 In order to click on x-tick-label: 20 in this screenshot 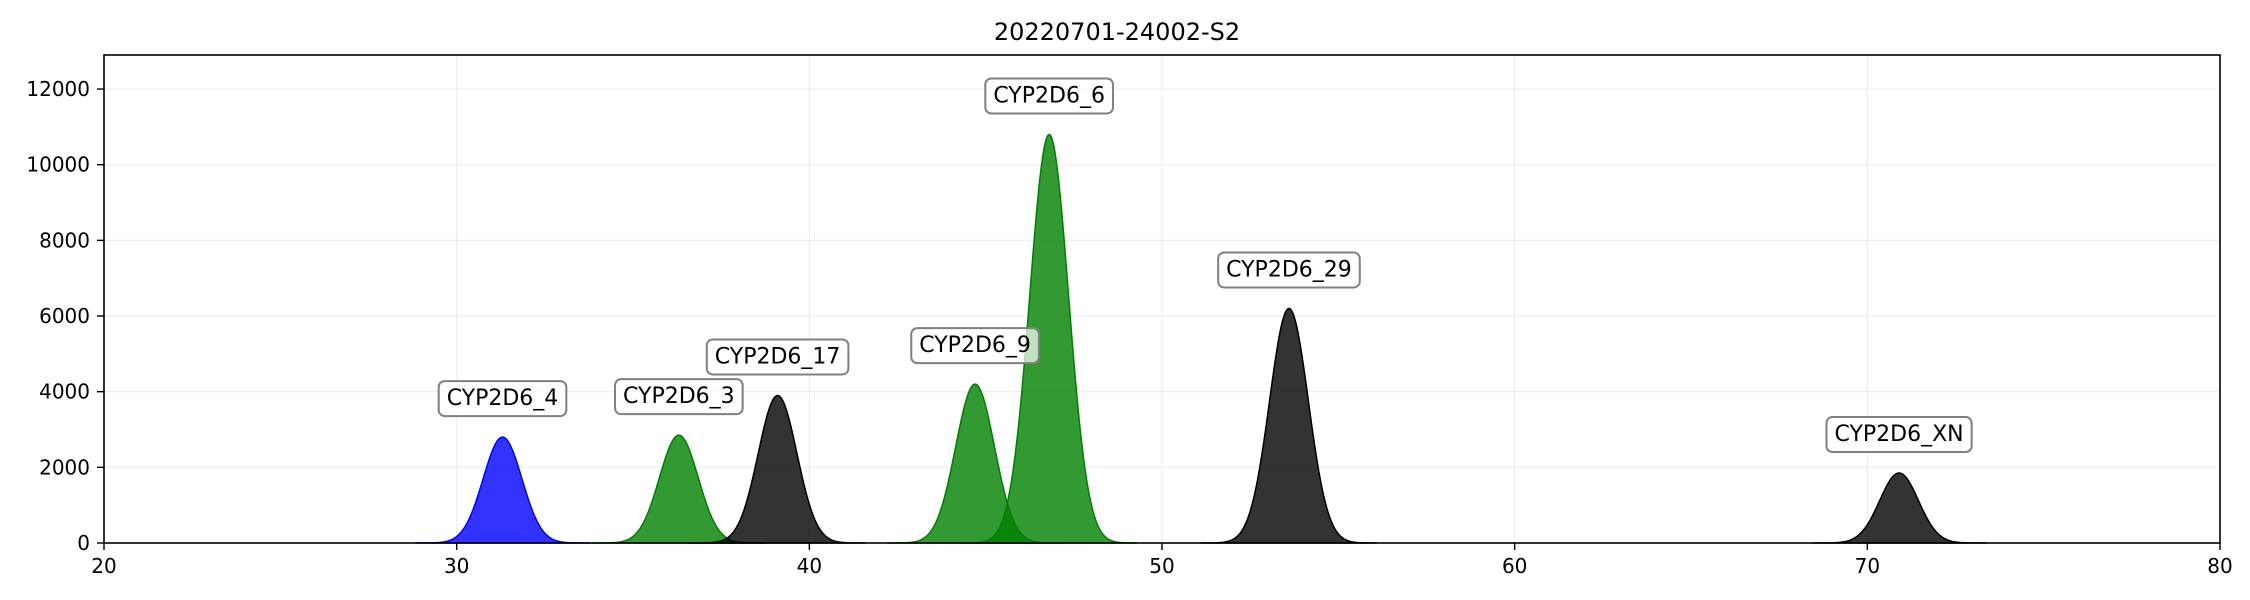, I will do `click(103, 566)`.